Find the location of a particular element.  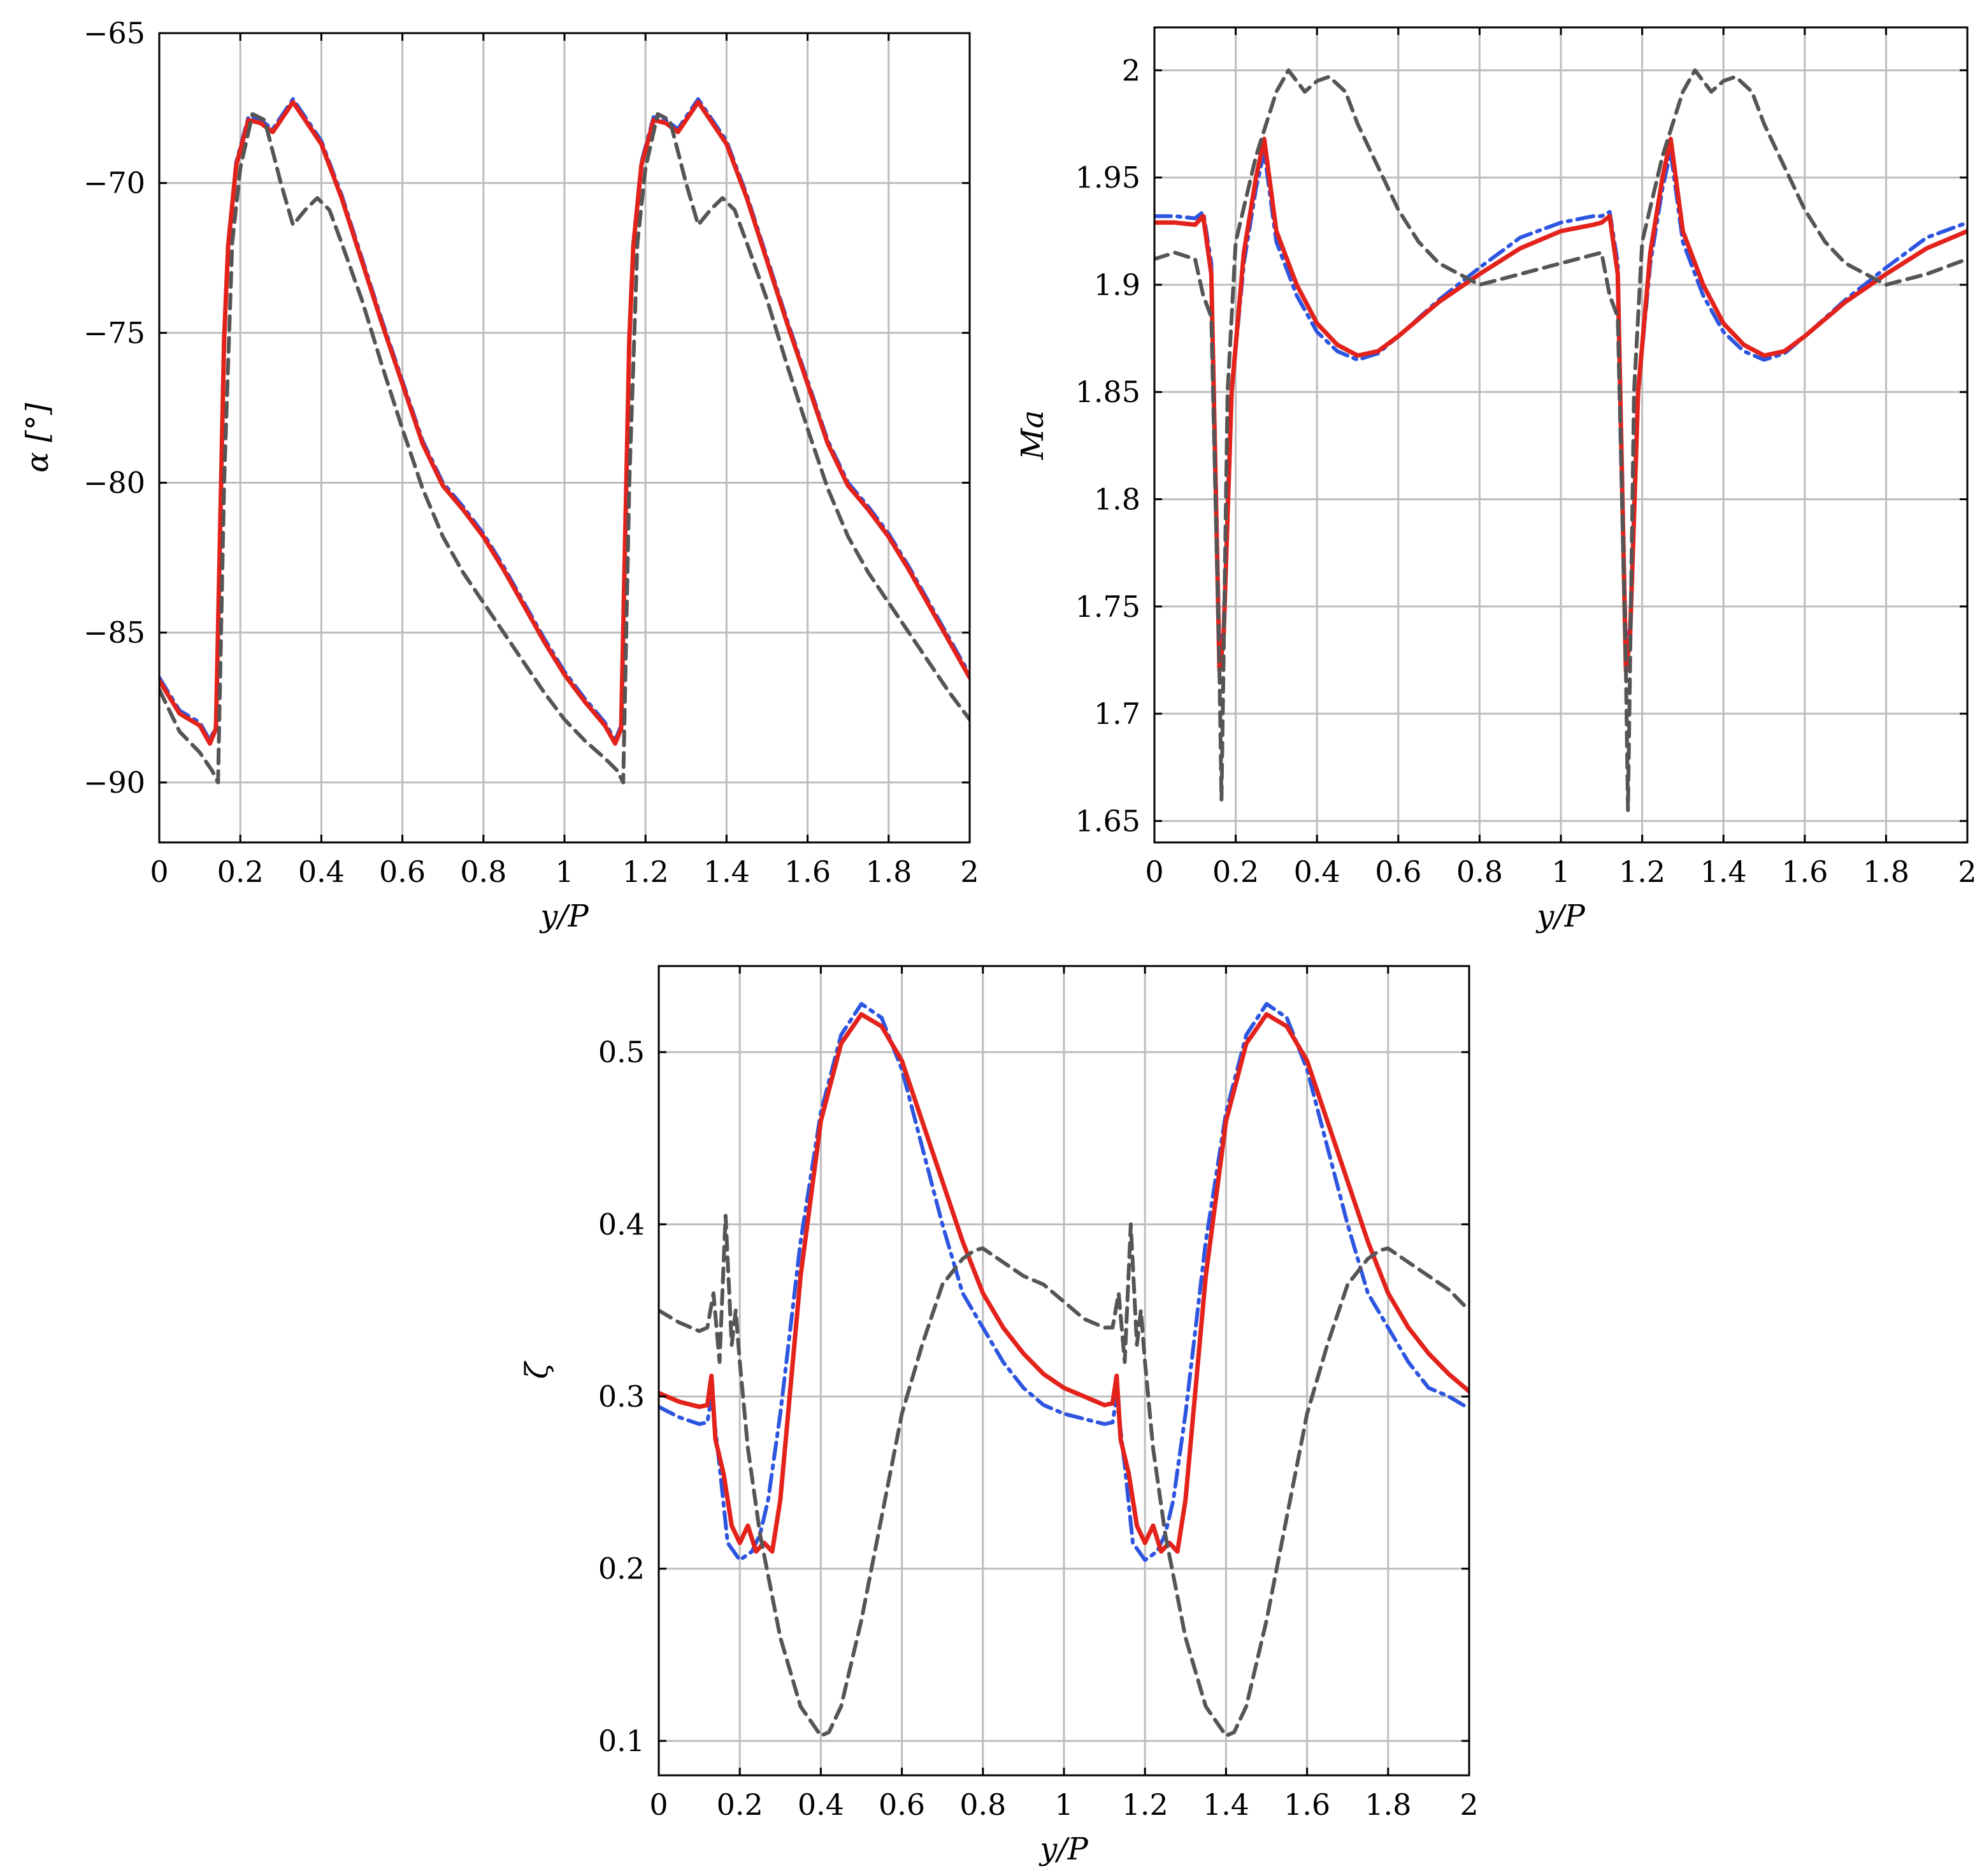

y-tick-label: 1.7 is located at coordinates (1117, 713).